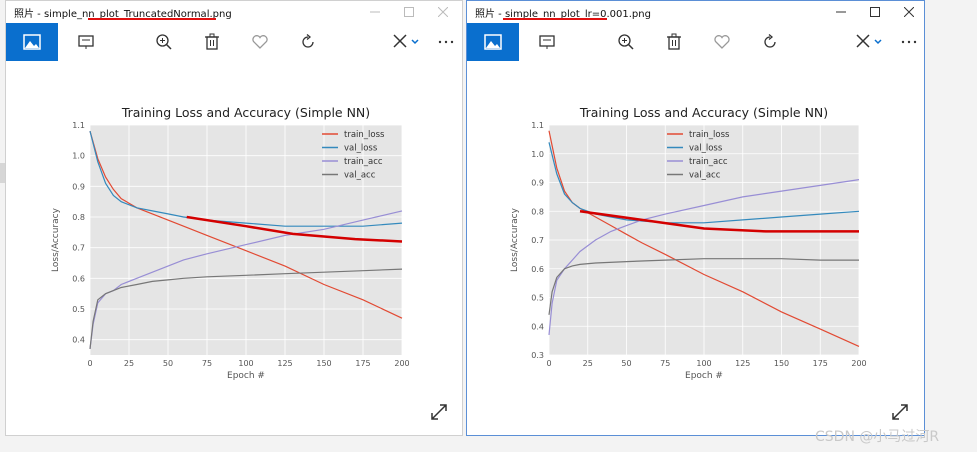 The image size is (977, 452). Describe the element at coordinates (695, 12) in the screenshot. I see `title-bar: 照片 - simple_nn_plot_lr=0.001.png` at that location.